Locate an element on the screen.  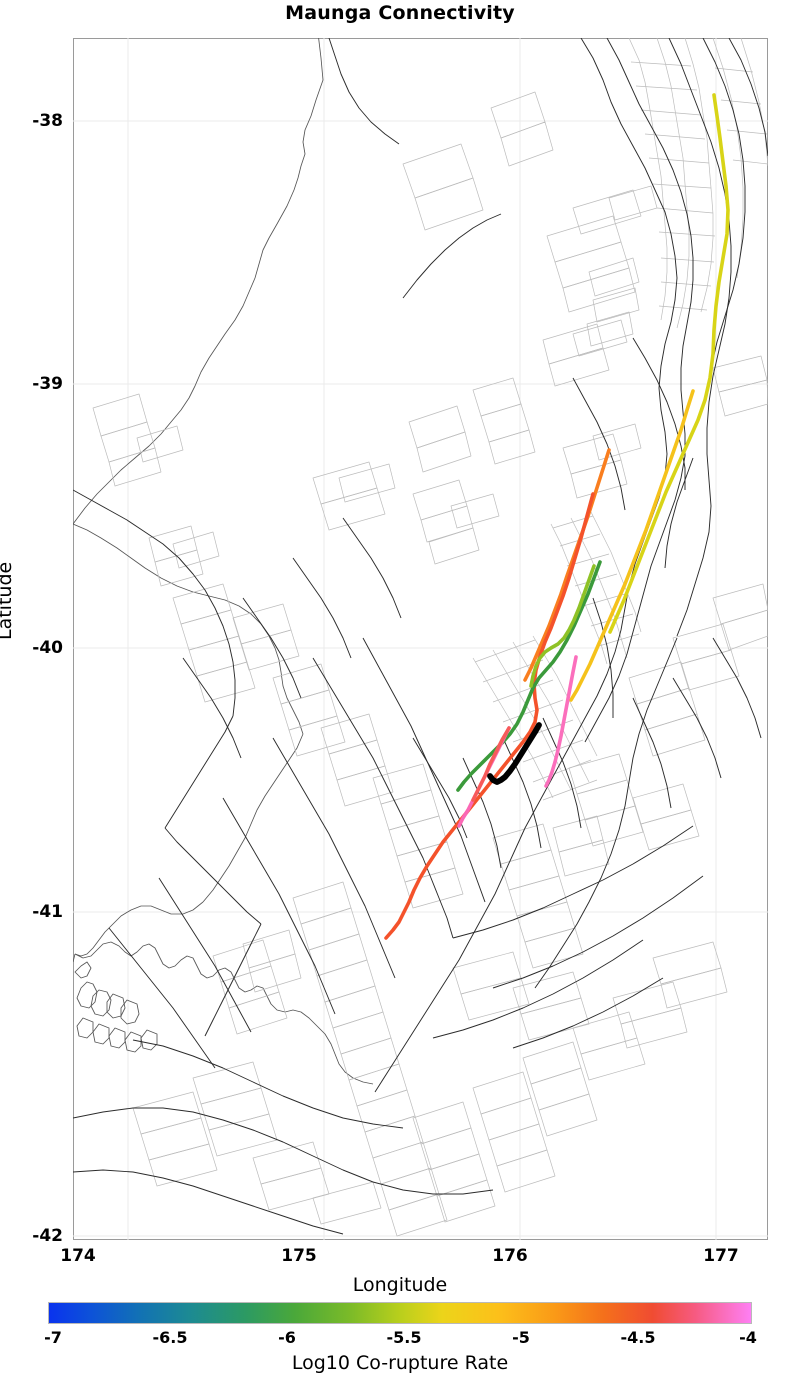
trace-red-long is located at coordinates (489, 716).